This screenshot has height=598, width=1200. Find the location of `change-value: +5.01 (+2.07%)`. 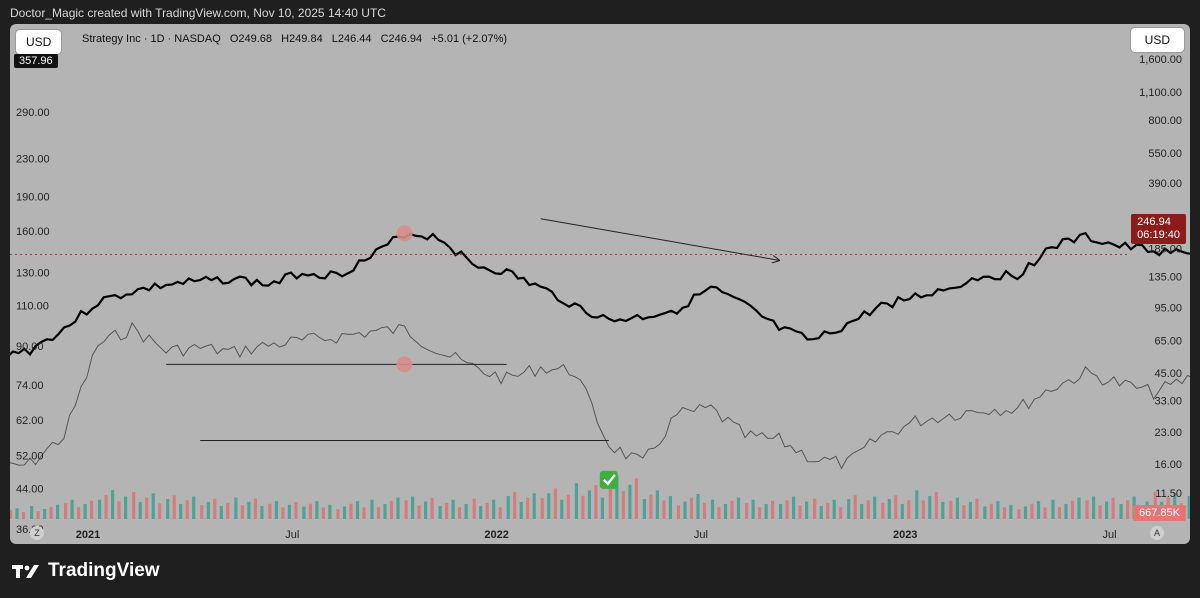

change-value: +5.01 (+2.07%) is located at coordinates (469, 39).